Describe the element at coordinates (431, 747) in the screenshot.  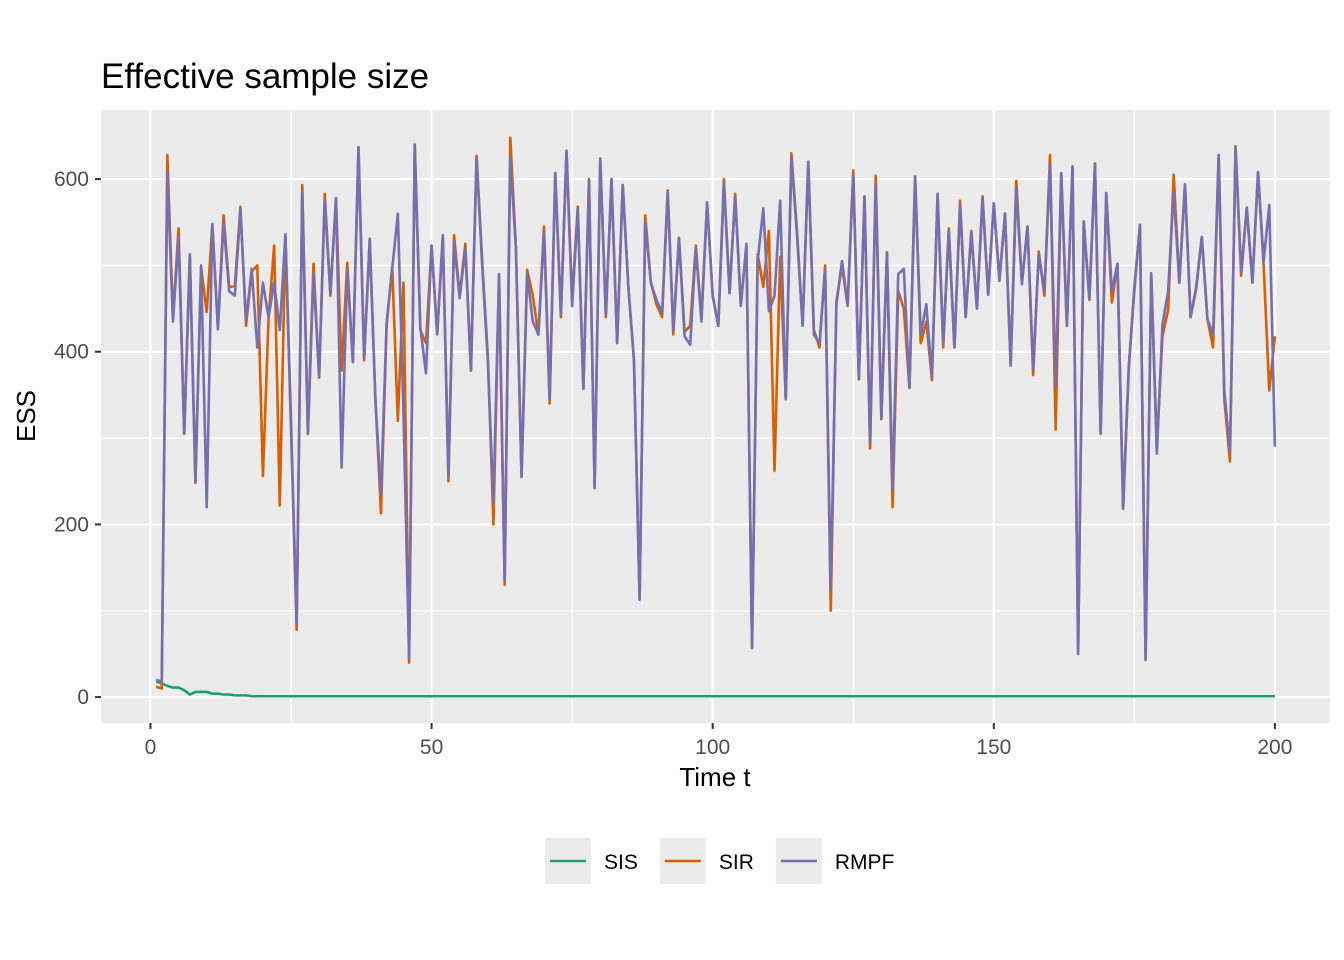
I see `x-tick-label: 50` at that location.